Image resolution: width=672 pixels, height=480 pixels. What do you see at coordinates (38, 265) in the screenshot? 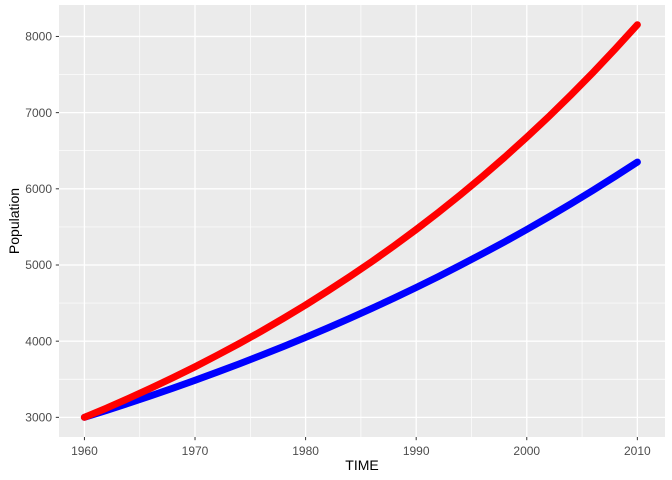
I see `y-tick-label: 5000` at bounding box center [38, 265].